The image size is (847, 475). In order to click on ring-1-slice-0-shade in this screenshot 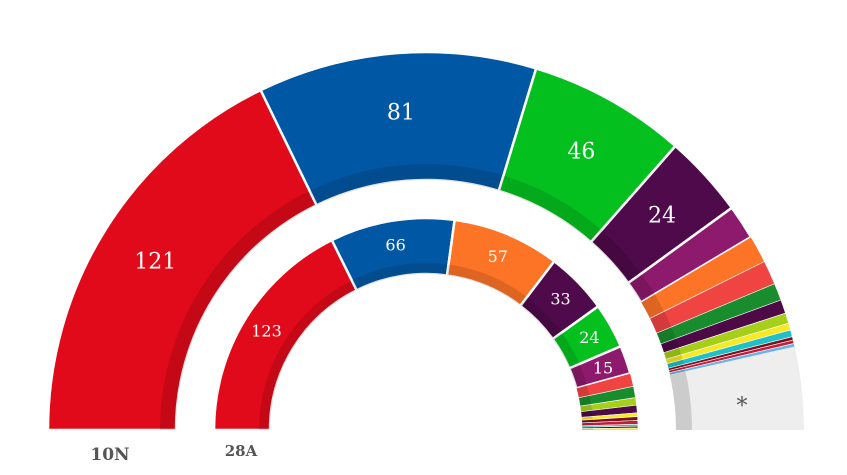, I will do `click(308, 355)`.